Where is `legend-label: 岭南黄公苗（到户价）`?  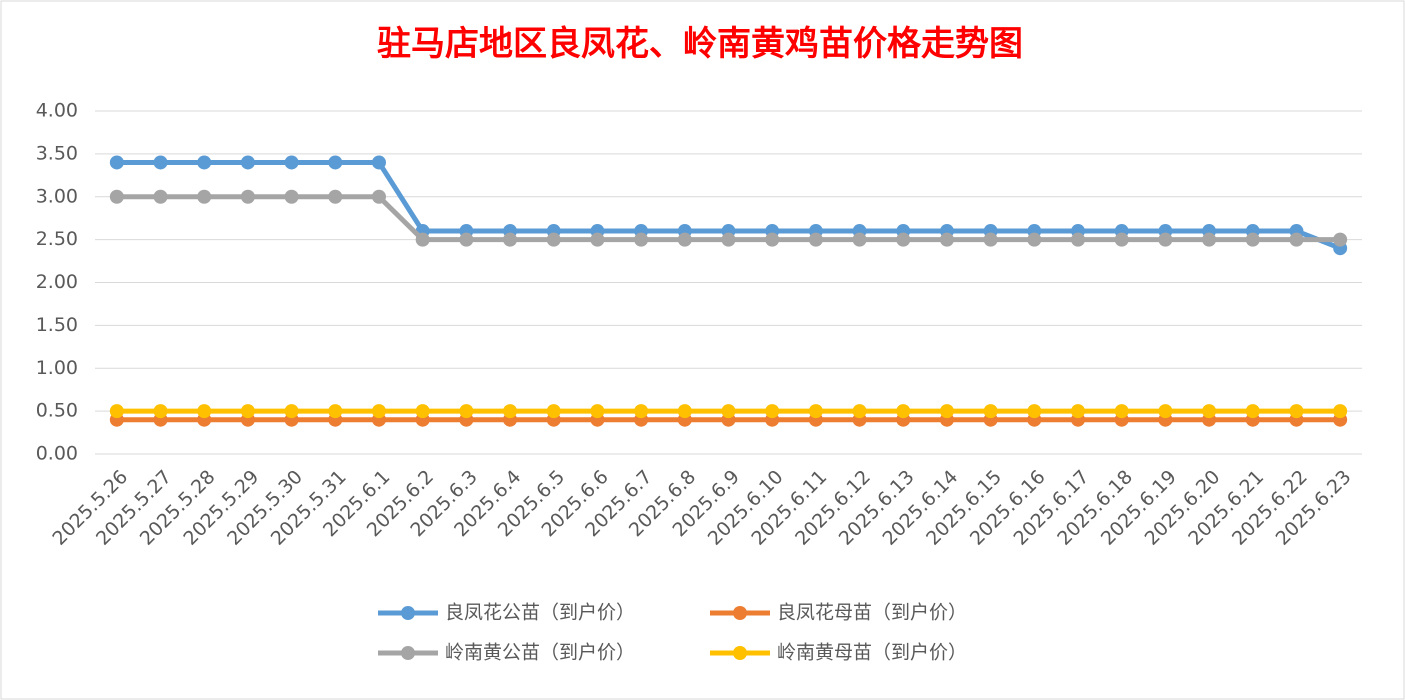
legend-label: 岭南黄公苗（到户价） is located at coordinates (540, 653).